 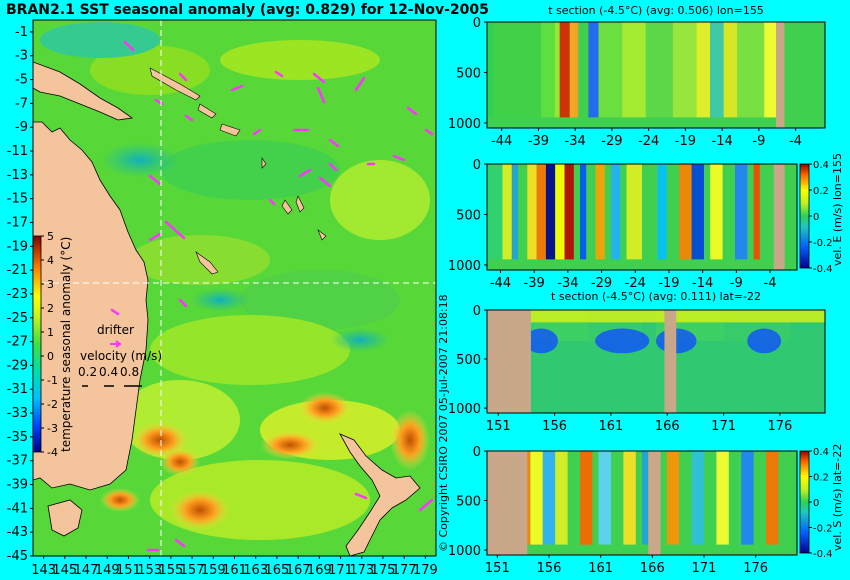 What do you see at coordinates (722, 141) in the screenshot?
I see `section-x-tick-label: -14` at bounding box center [722, 141].